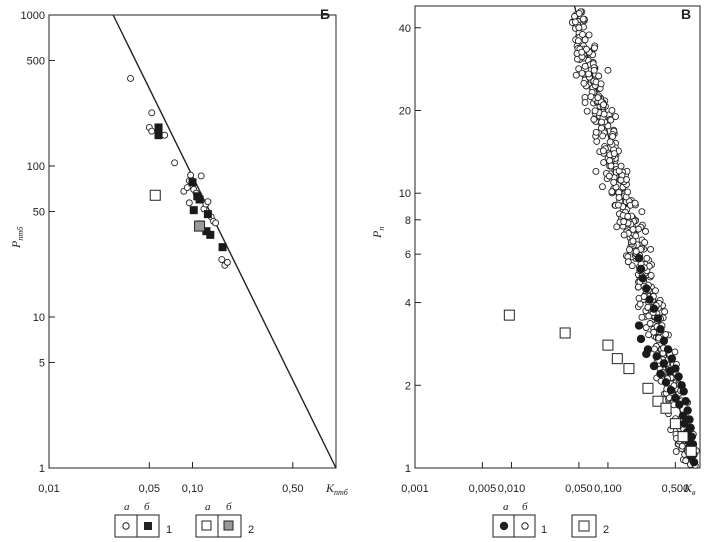  Describe the element at coordinates (229, 507) in the screenshot. I see `legend-b-col-b2: б` at that location.